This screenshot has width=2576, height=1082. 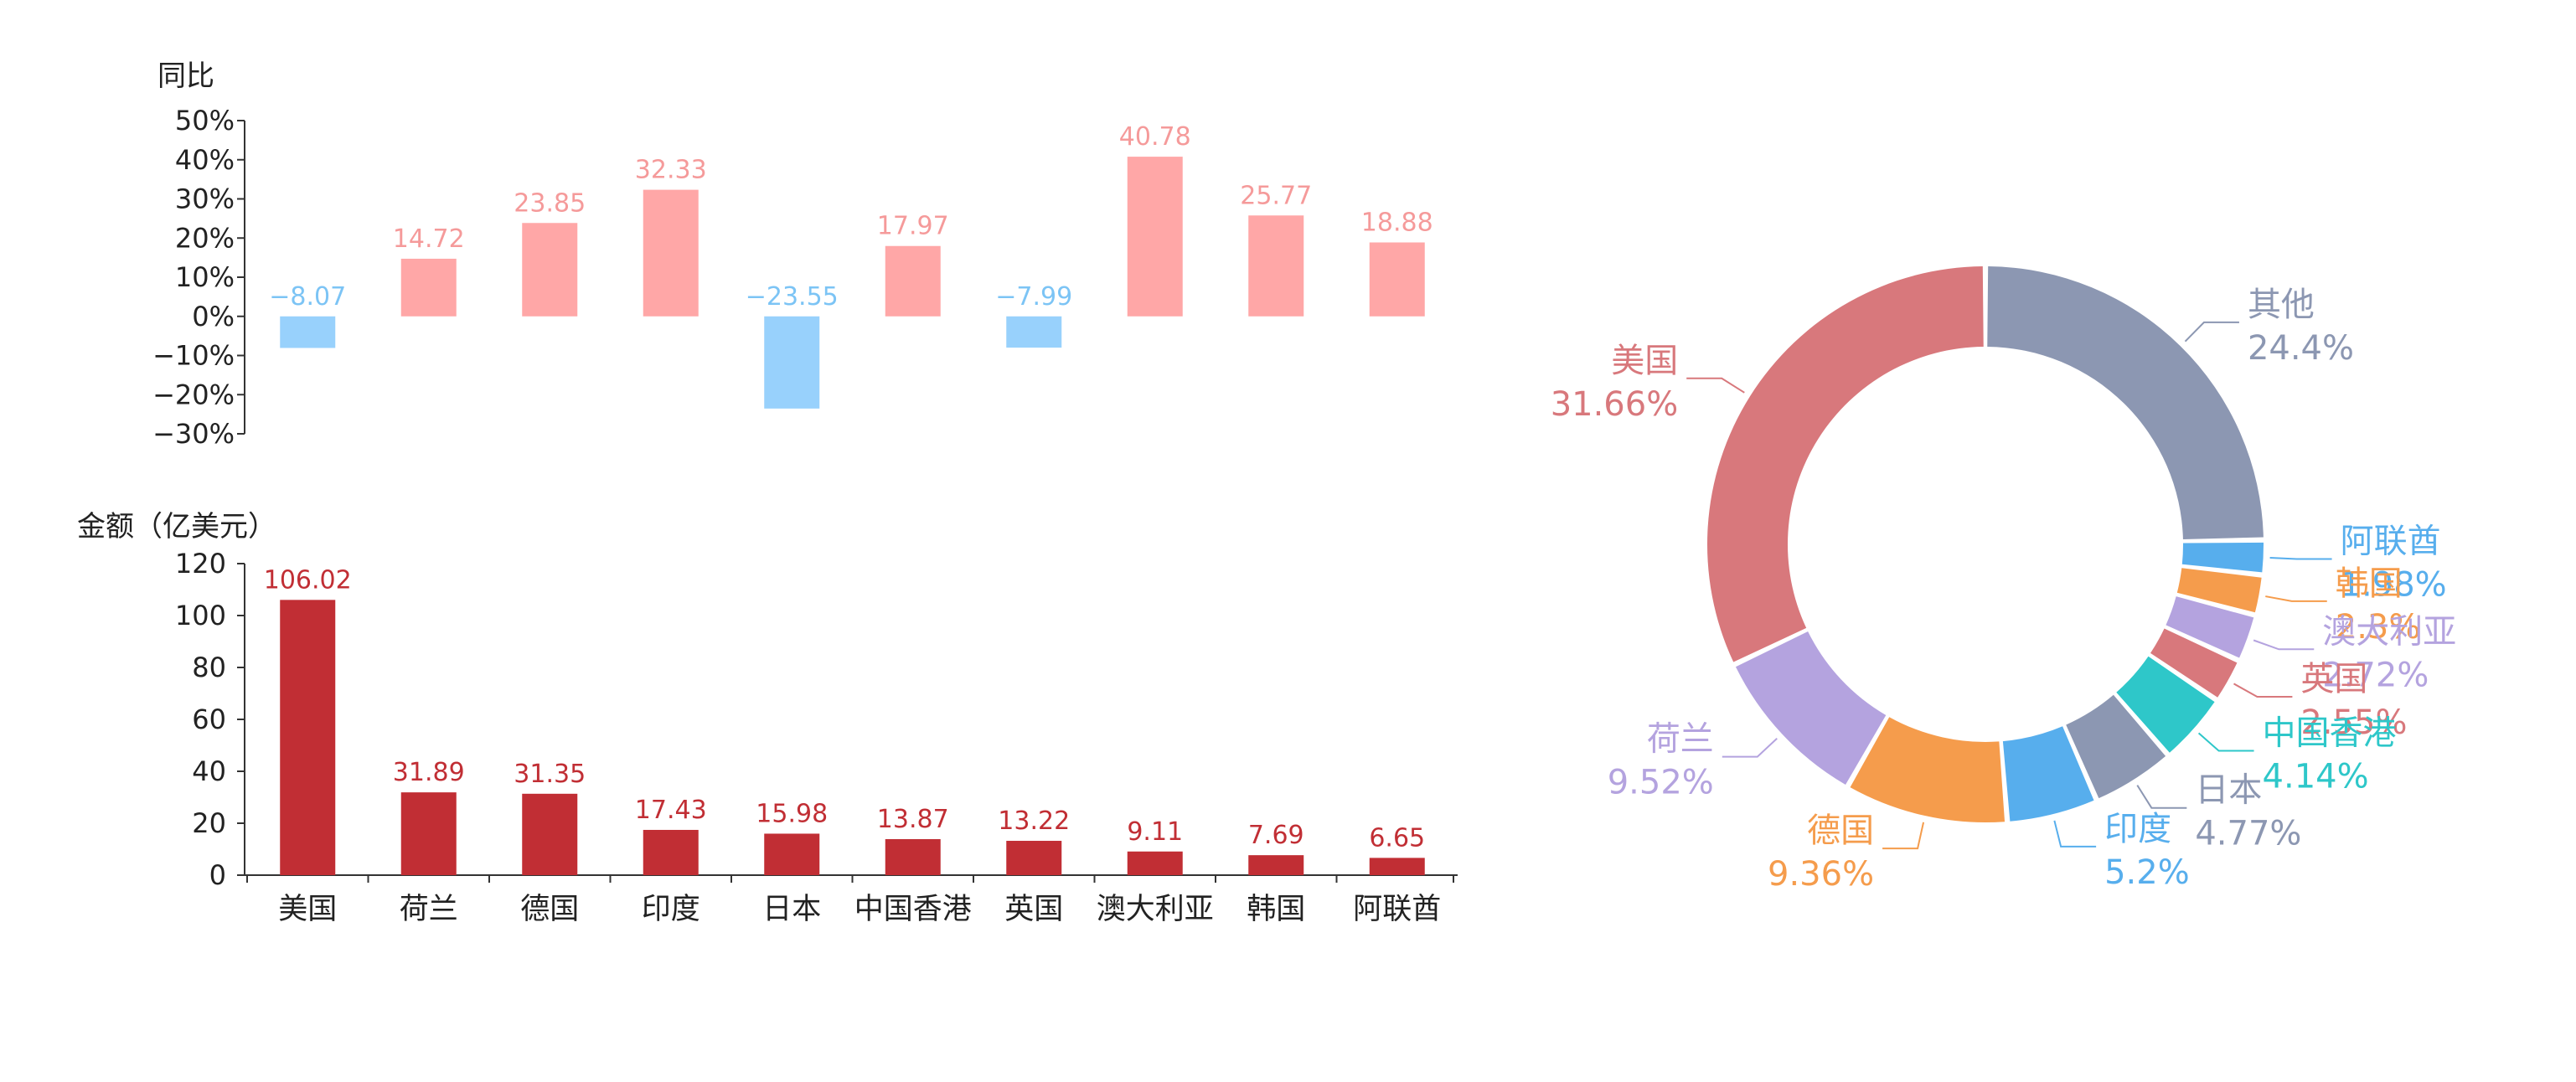 I want to click on amount-value-label: 9.11, so click(x=1155, y=832).